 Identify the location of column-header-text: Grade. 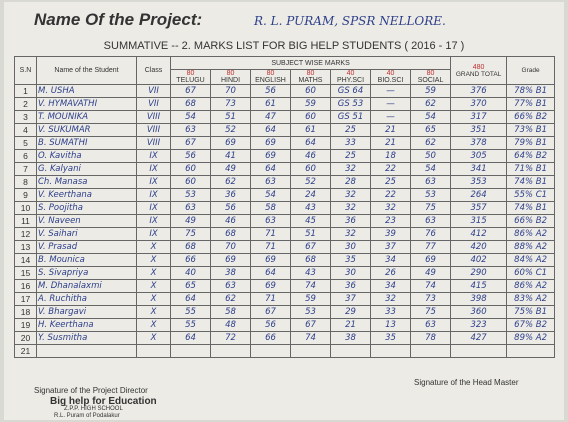
(530, 70).